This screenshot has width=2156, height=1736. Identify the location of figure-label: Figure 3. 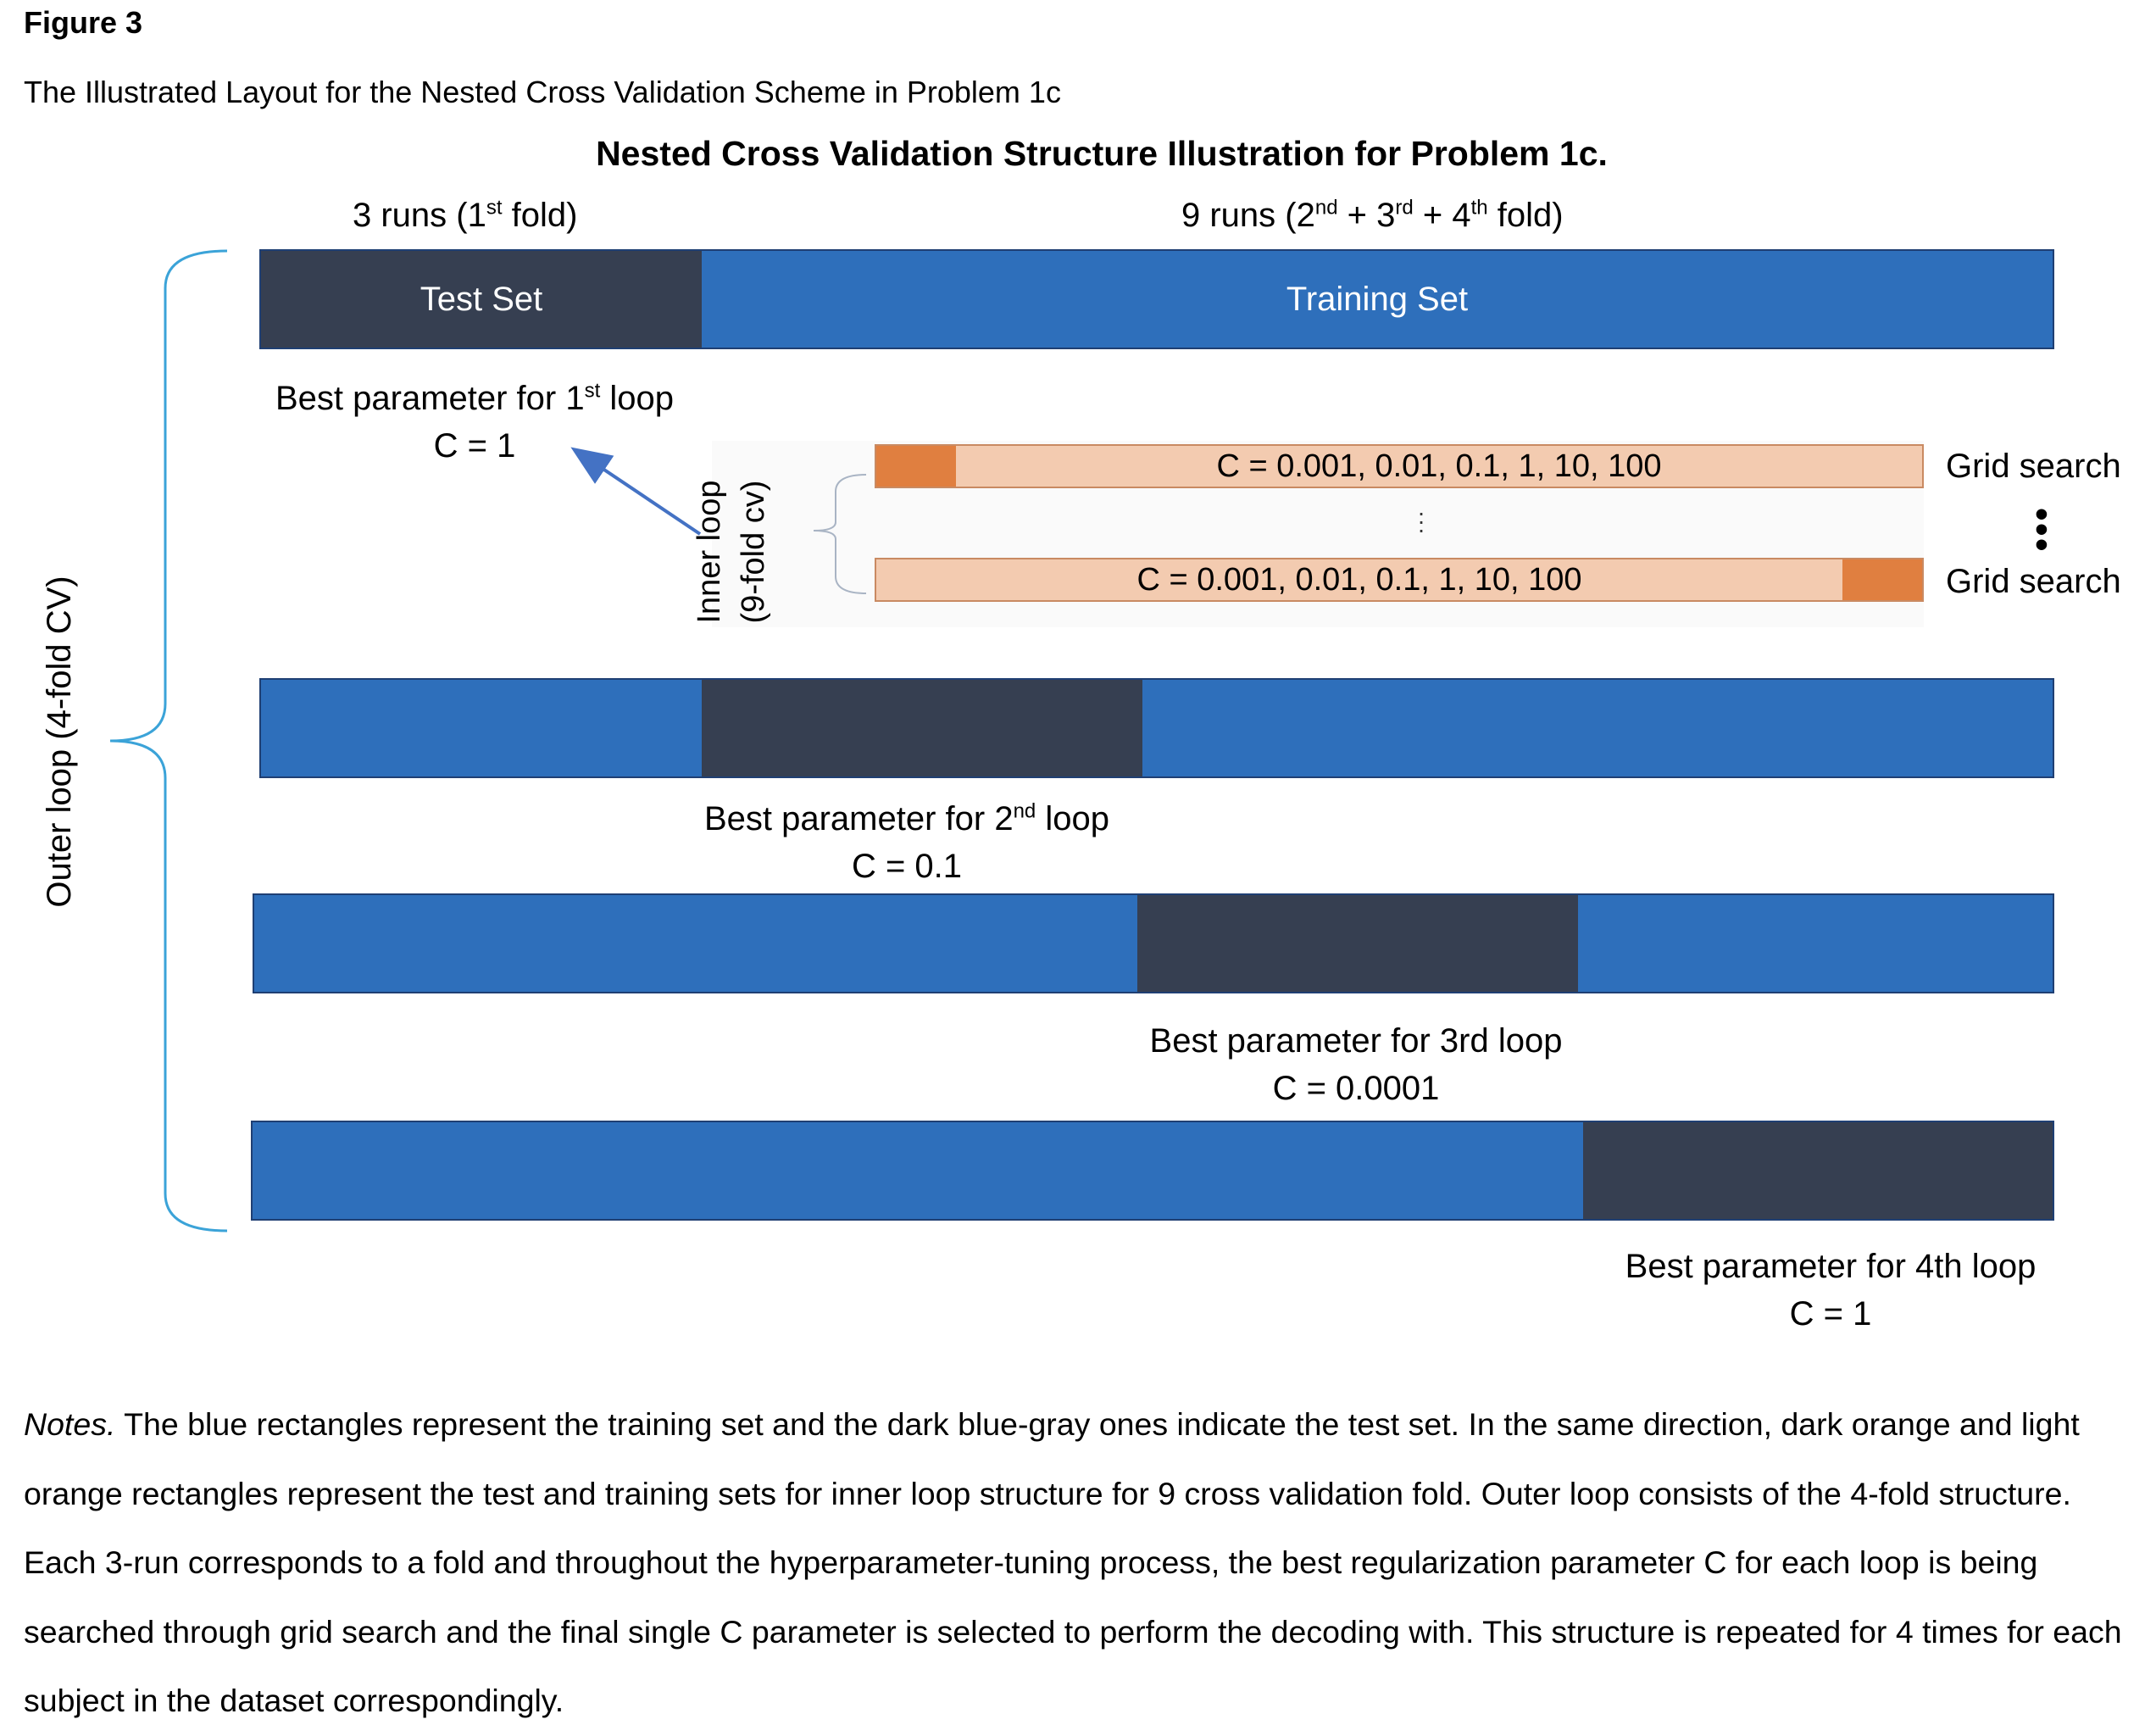
(83, 22).